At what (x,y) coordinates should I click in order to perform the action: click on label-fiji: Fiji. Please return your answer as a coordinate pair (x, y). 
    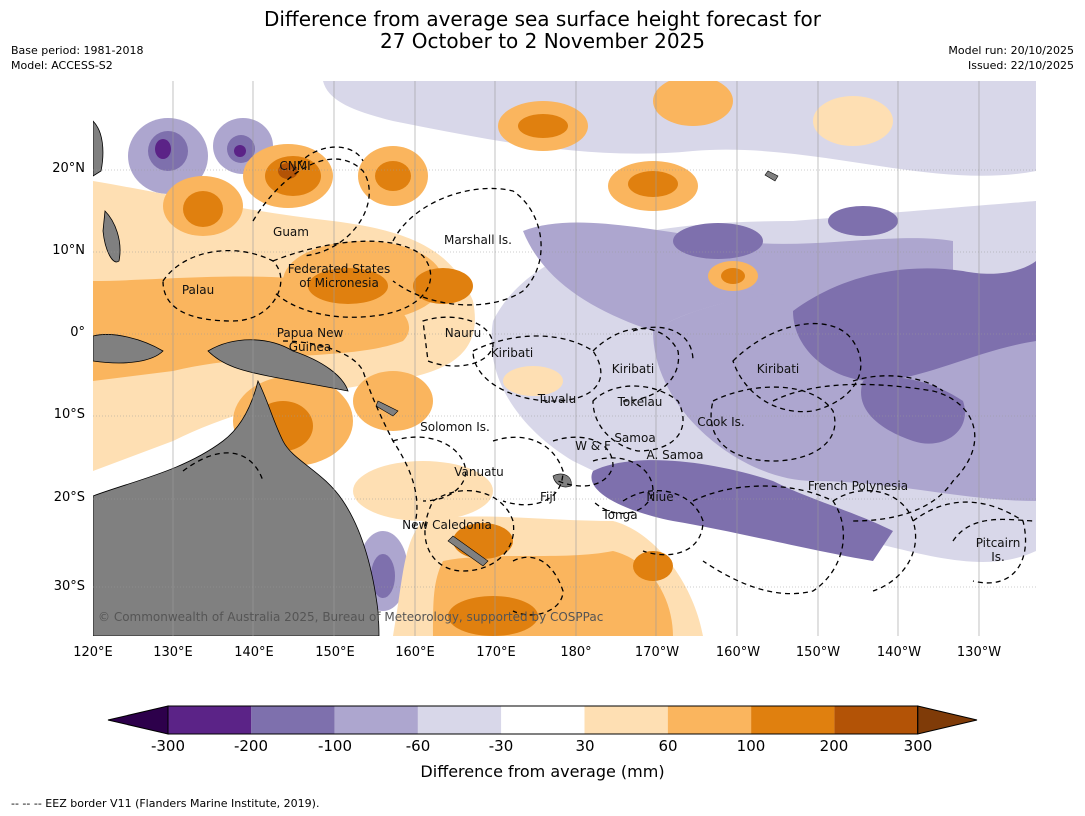
    Looking at the image, I should click on (548, 497).